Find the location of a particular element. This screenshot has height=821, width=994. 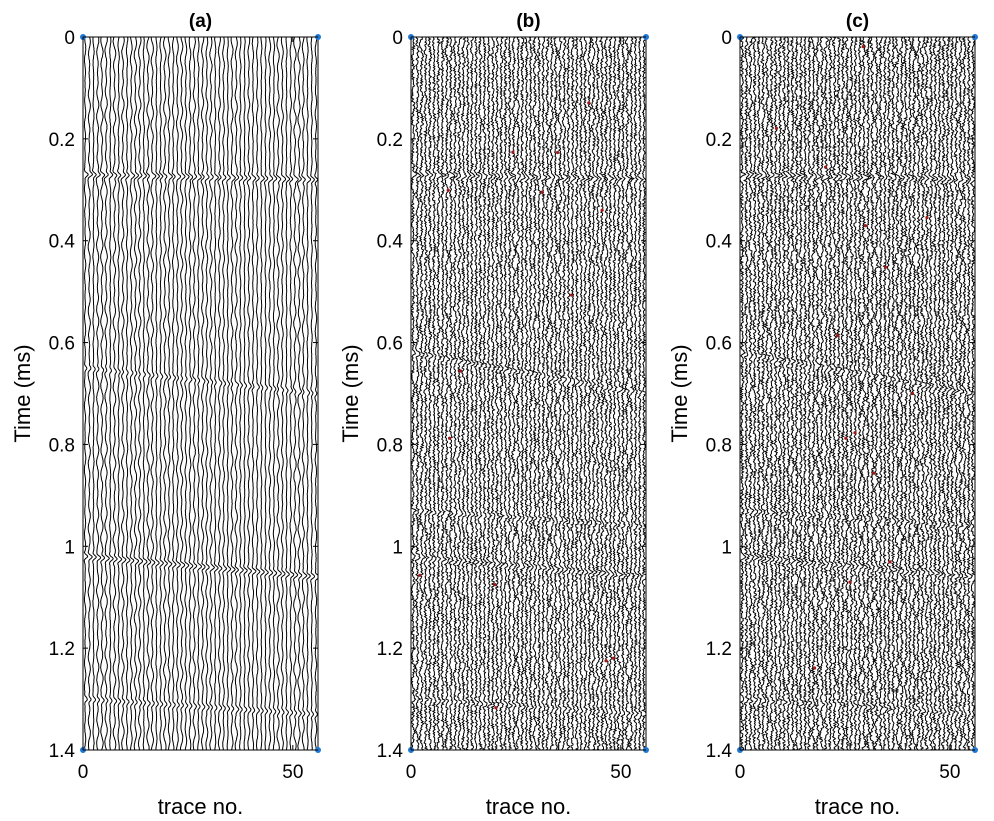

y-tick-label: 0.8 is located at coordinates (62, 445).